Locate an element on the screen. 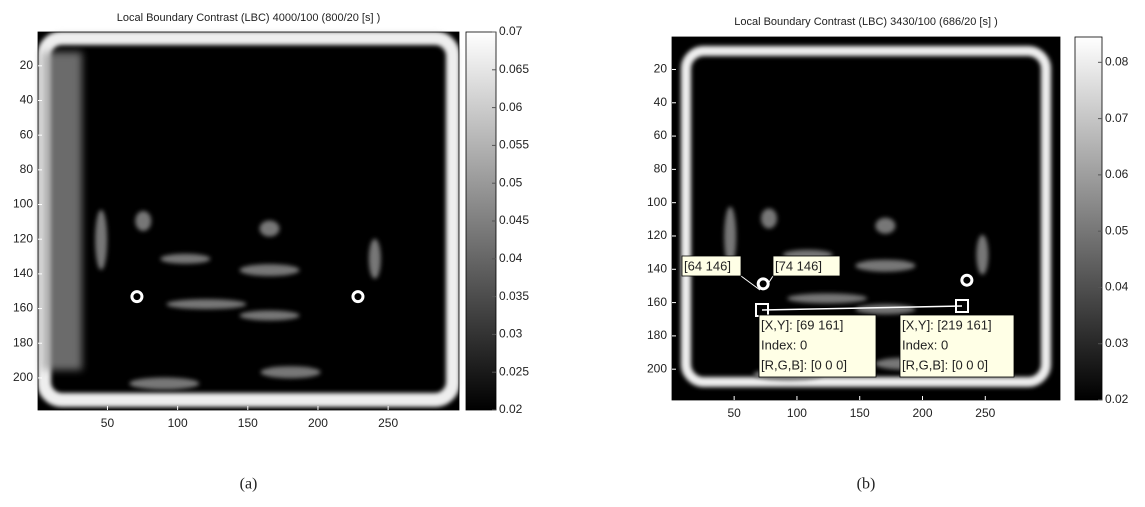  image-haze is located at coordinates (62, 211).